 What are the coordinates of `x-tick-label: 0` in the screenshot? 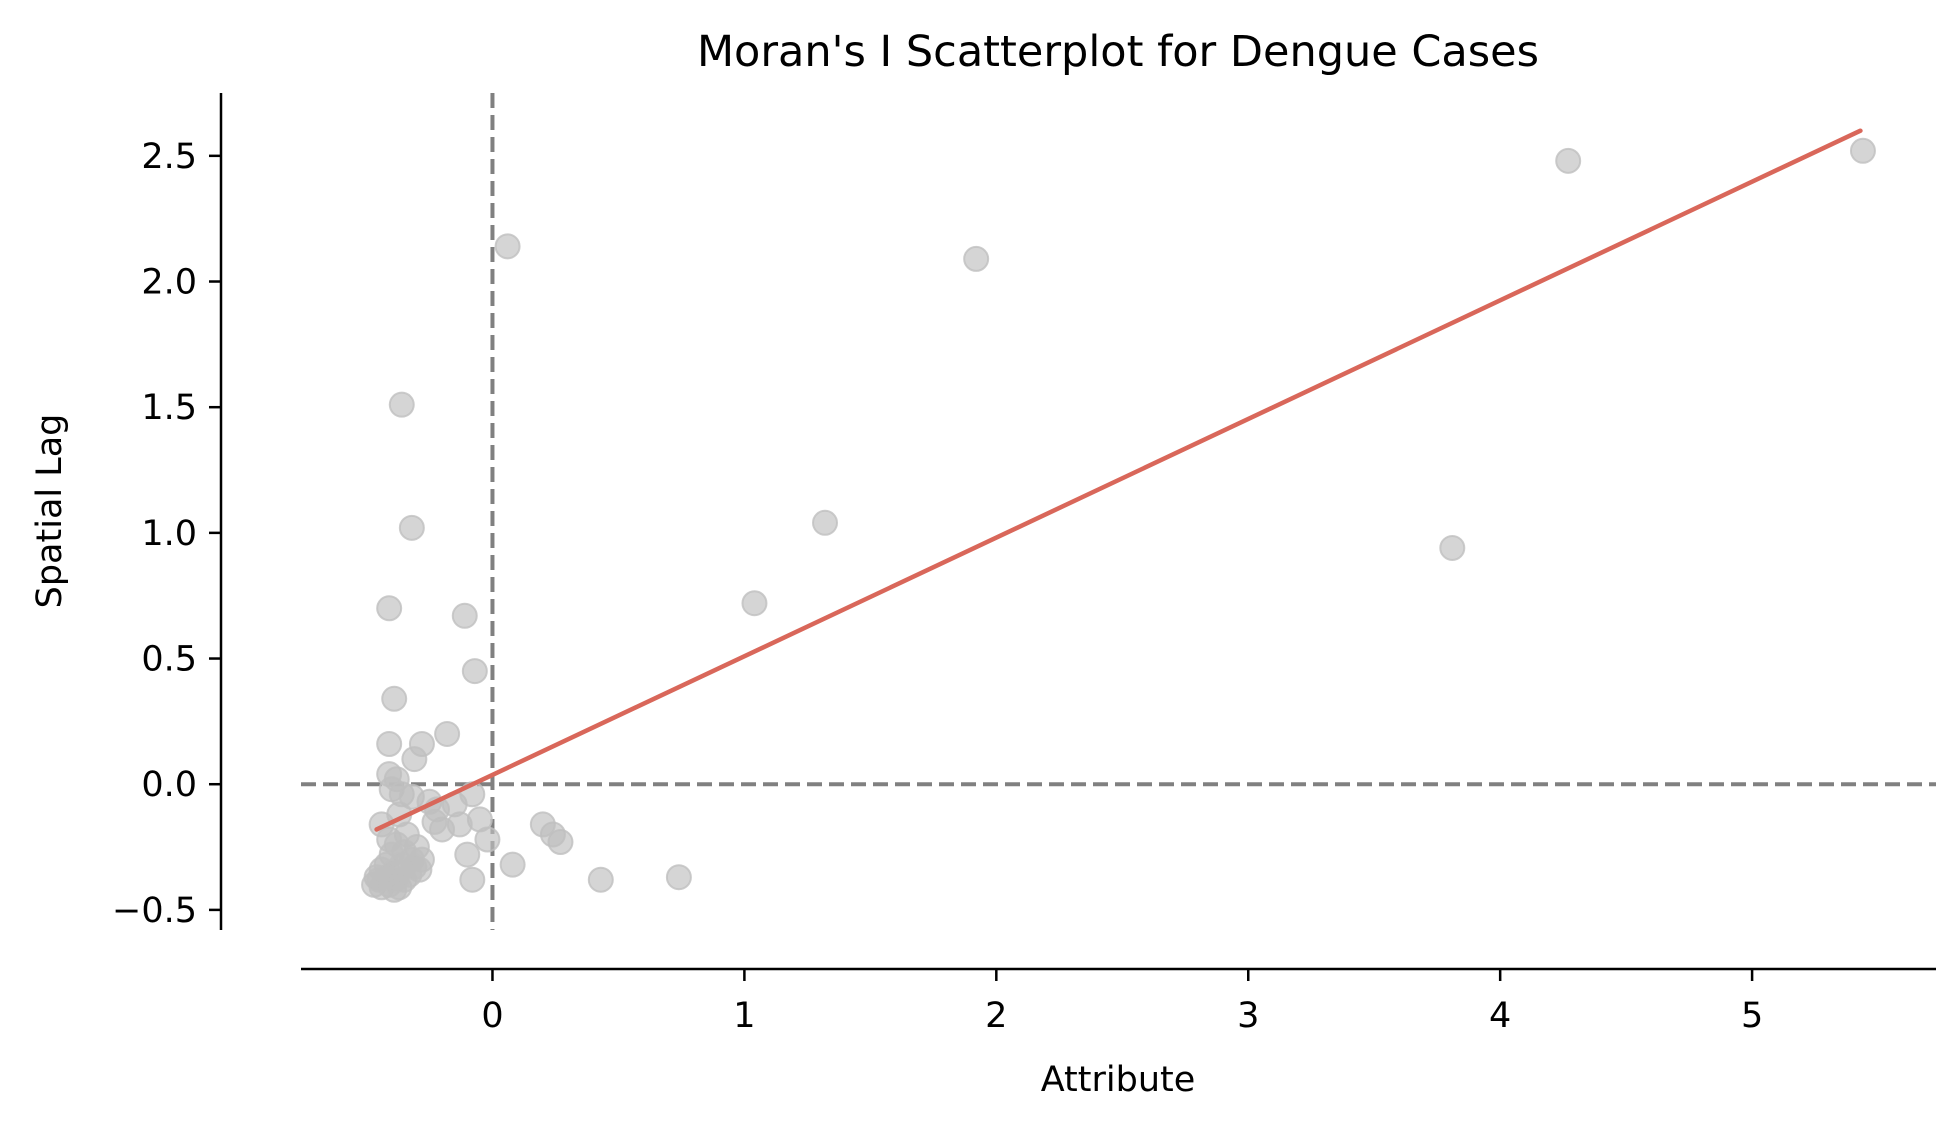 It's located at (492, 1016).